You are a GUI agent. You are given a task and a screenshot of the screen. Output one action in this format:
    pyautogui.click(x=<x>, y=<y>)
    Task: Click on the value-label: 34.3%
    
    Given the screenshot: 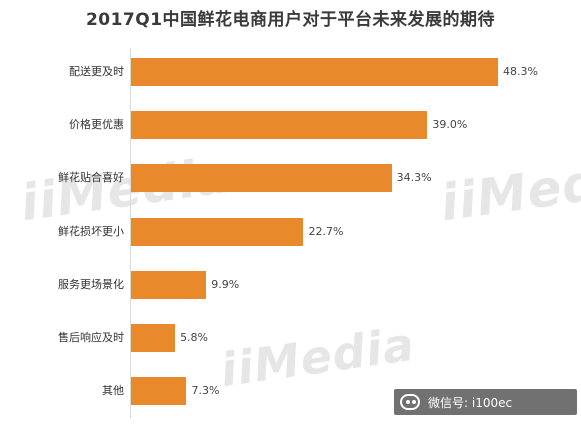 What is the action you would take?
    pyautogui.click(x=414, y=178)
    